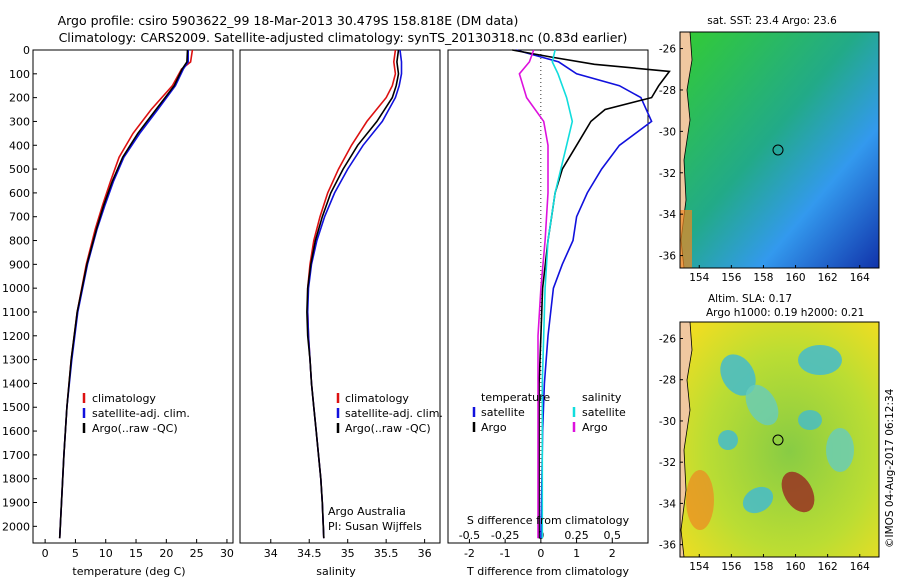  What do you see at coordinates (548, 520) in the screenshot?
I see `s-difference-xlabel: S difference from climatology` at bounding box center [548, 520].